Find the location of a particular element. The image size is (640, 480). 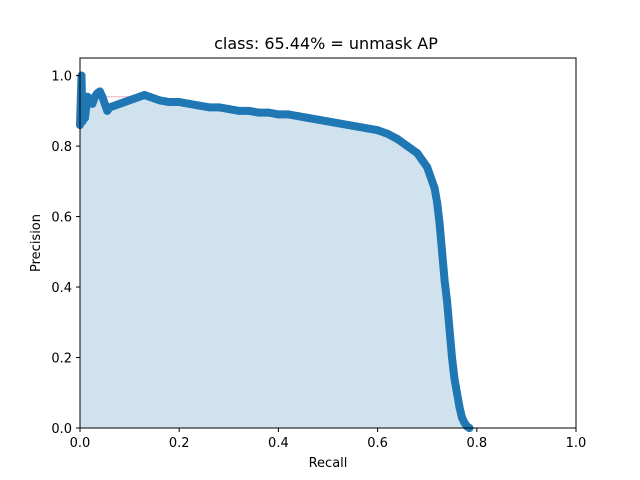

x-tick-label: 0.0 is located at coordinates (80, 443).